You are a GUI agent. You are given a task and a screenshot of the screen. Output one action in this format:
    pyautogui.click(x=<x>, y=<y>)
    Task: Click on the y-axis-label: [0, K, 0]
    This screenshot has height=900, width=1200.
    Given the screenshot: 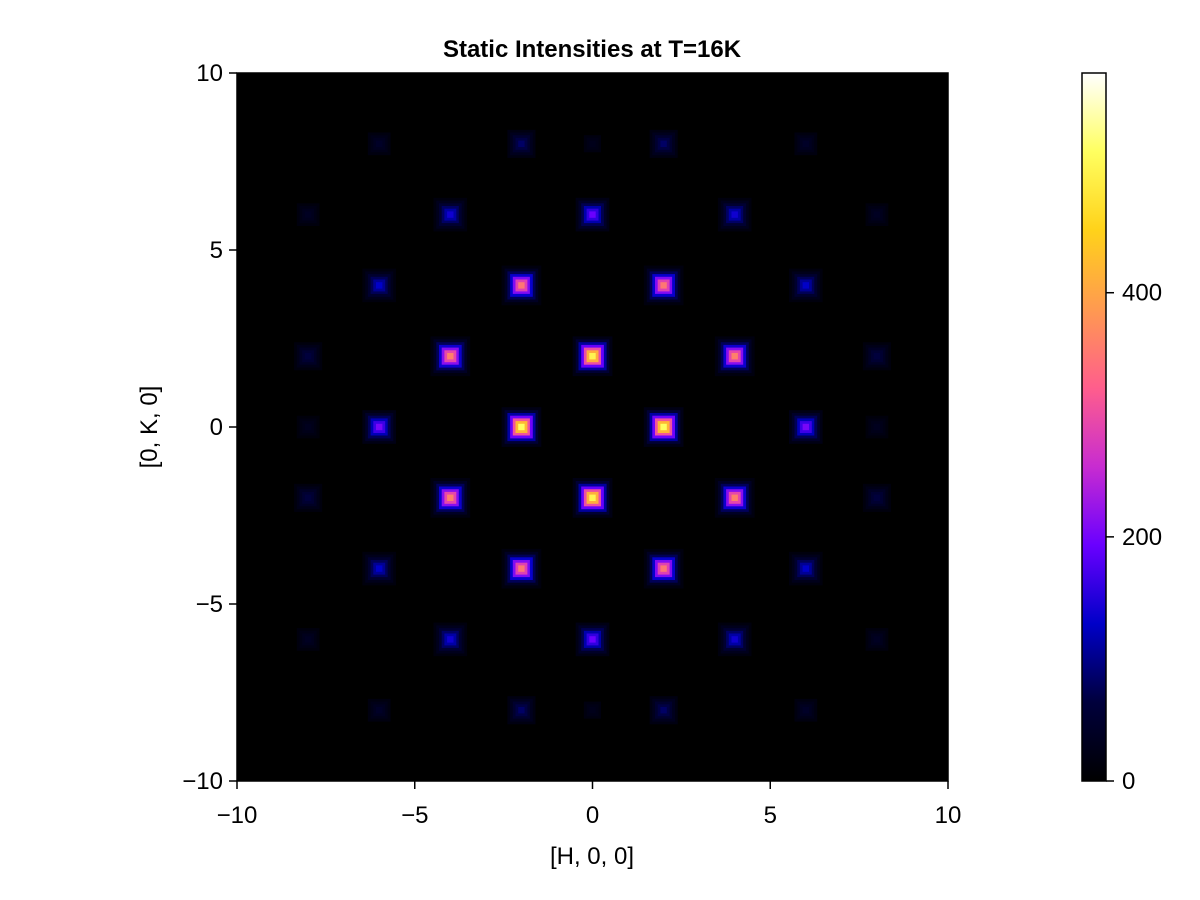 What is the action you would take?
    pyautogui.click(x=149, y=427)
    